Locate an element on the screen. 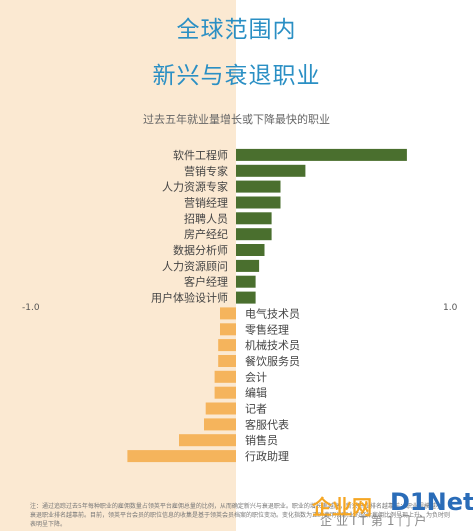  category-label-14: 餐饮服务员 is located at coordinates (272, 361).